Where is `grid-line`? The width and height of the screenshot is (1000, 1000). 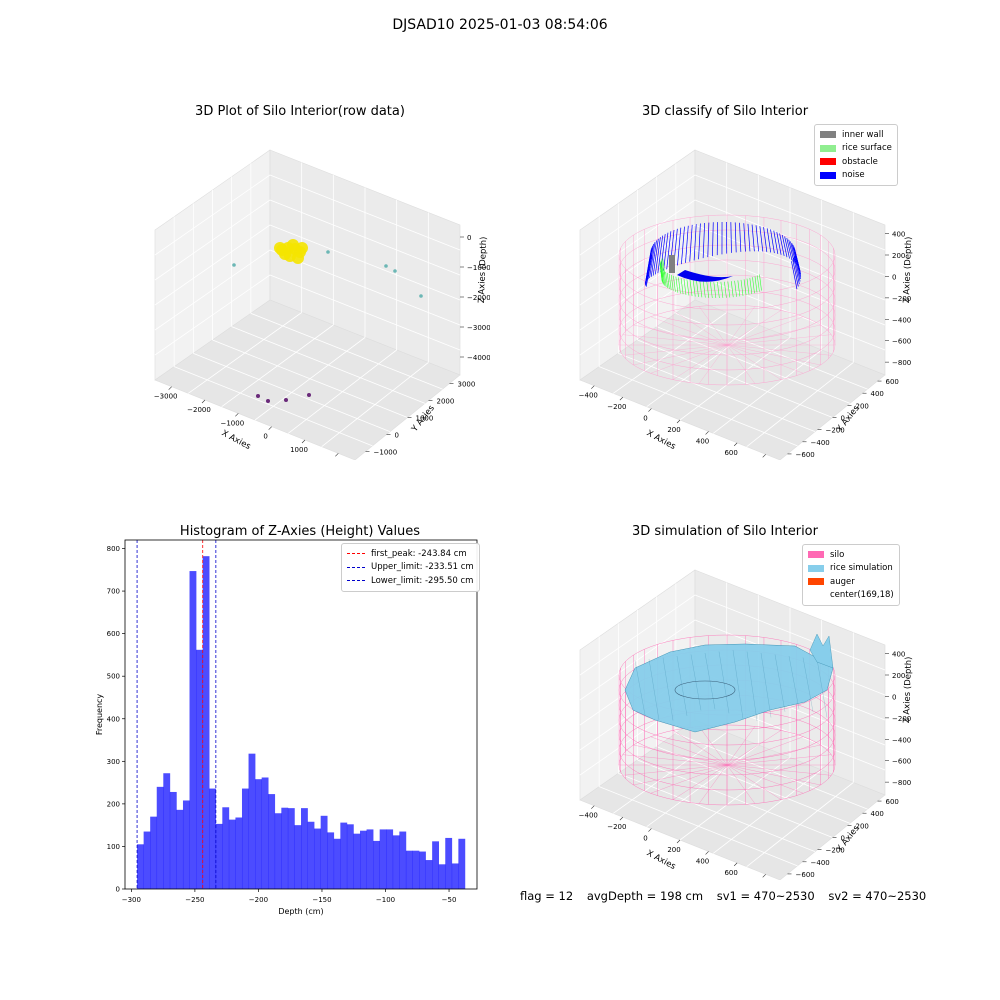
grid-line is located at coordinates (800, 404).